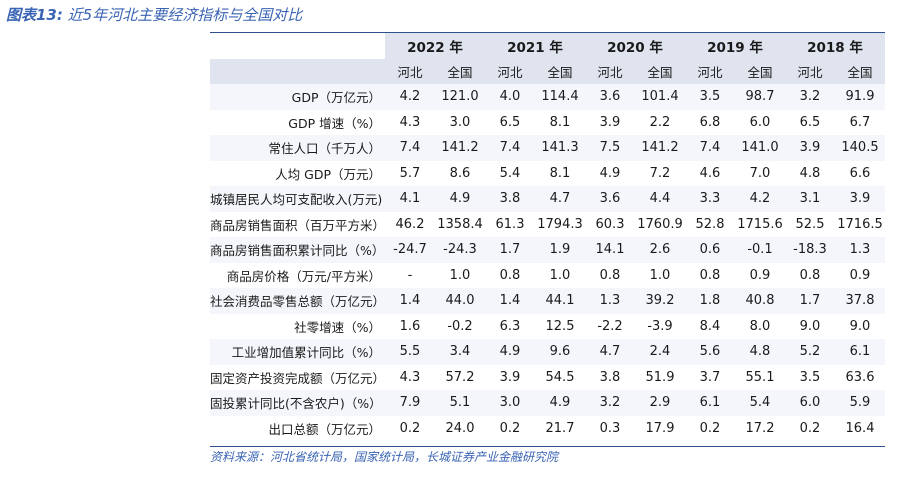 Image resolution: width=903 pixels, height=477 pixels. What do you see at coordinates (560, 173) in the screenshot?
I see `cell-national: 8.1` at bounding box center [560, 173].